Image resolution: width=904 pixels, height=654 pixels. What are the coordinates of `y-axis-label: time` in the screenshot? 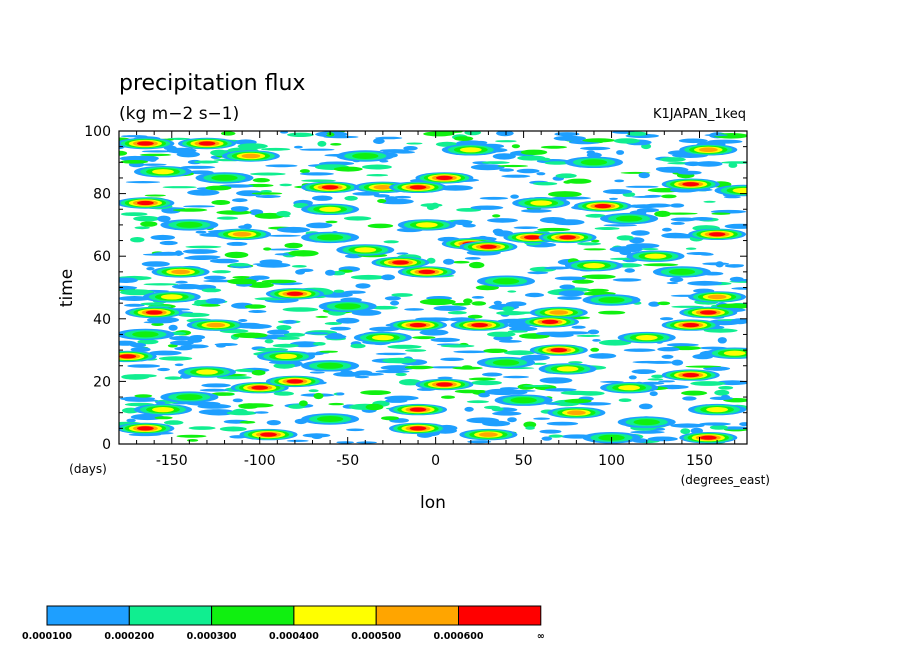 It's located at (67, 288).